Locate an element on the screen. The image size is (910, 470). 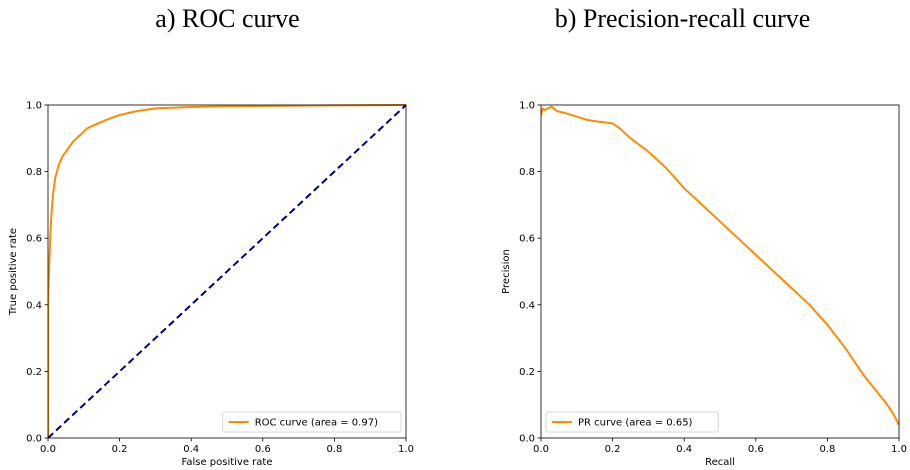
roc-y-axis-label: True positive rate is located at coordinates (13, 272).